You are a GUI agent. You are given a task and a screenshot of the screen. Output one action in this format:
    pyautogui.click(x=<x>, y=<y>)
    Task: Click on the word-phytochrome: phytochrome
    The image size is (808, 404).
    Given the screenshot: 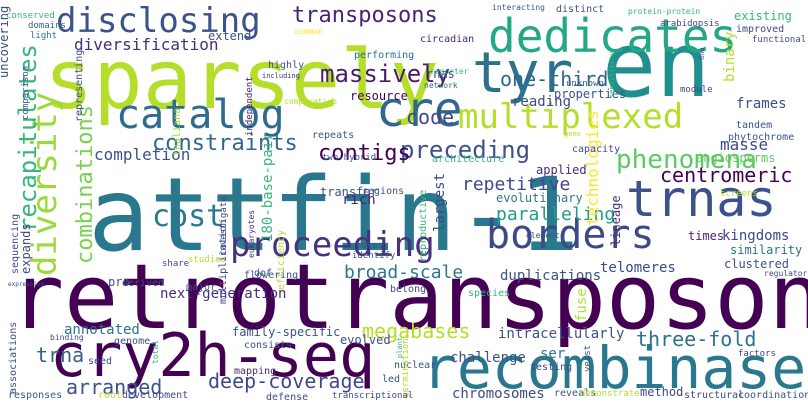 What is the action you would take?
    pyautogui.click(x=761, y=137)
    